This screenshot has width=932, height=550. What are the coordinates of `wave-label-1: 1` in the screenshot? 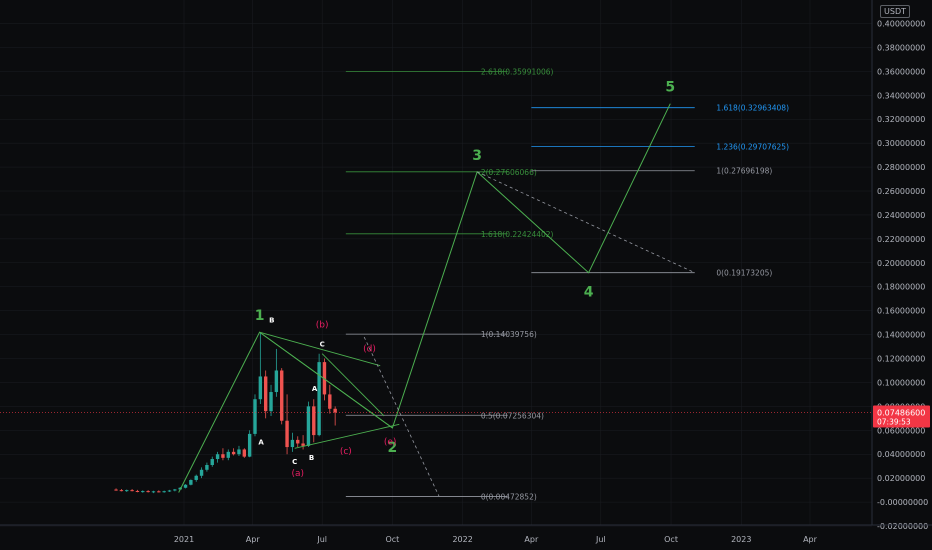 It's located at (260, 316).